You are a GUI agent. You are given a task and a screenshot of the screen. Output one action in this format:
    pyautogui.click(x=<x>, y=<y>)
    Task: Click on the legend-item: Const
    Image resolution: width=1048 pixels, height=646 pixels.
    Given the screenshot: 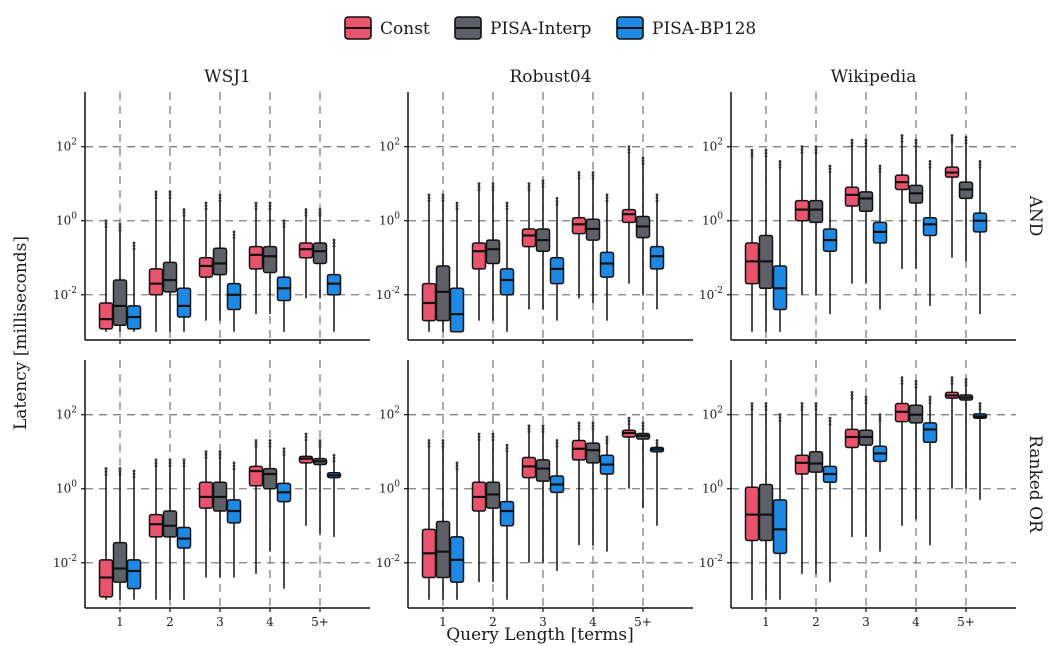 What is the action you would take?
    pyautogui.click(x=387, y=28)
    